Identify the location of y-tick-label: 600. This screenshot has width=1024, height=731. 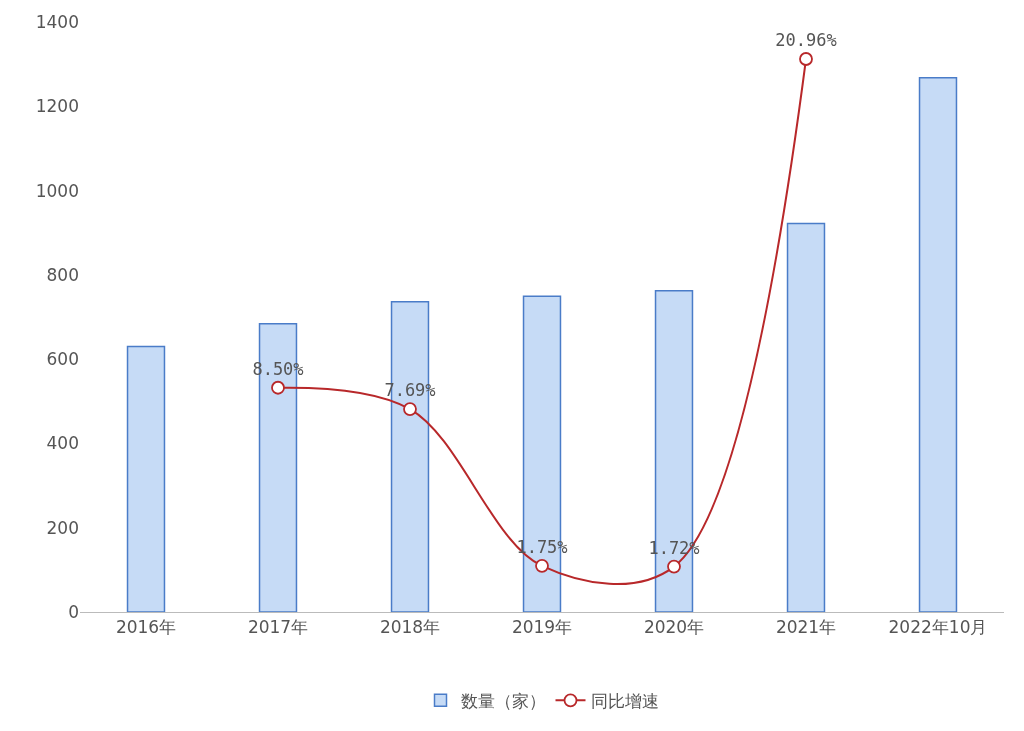
(62, 359).